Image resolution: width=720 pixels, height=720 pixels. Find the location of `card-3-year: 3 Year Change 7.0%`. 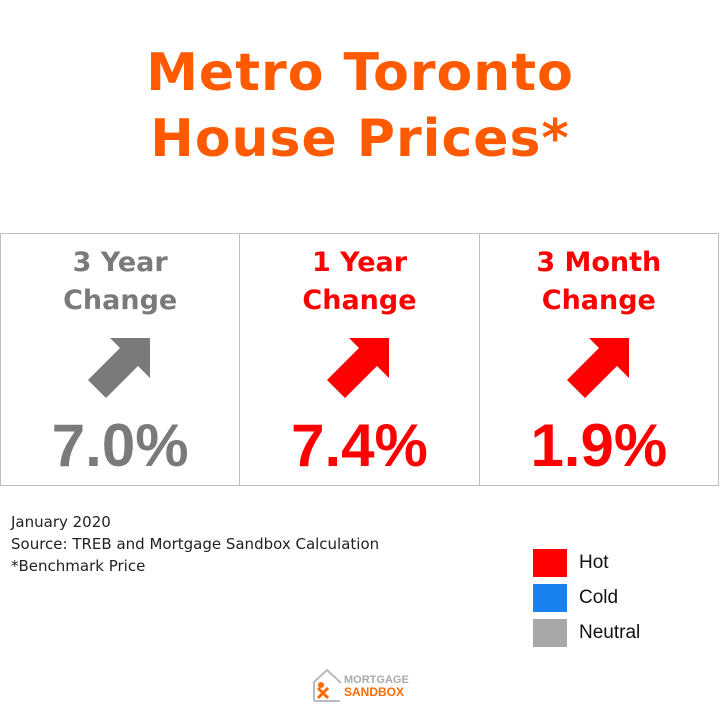

card-3-year: 3 Year Change 7.0% is located at coordinates (120, 359).